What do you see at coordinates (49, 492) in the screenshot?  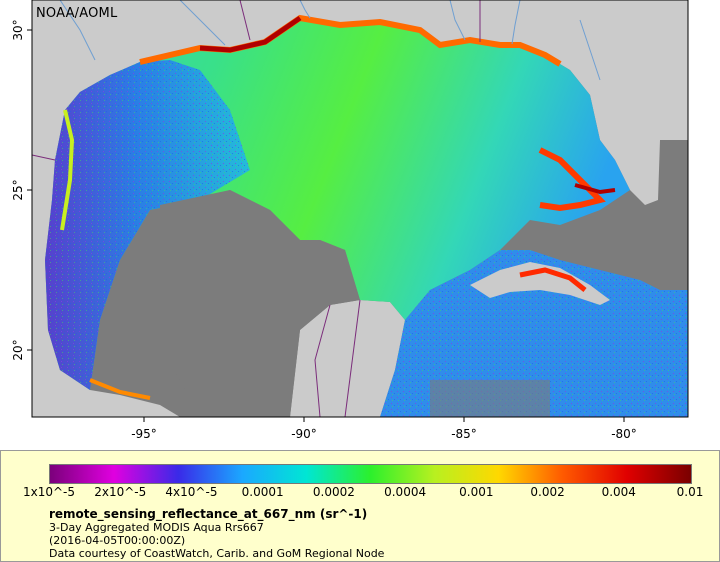 I see `colorbar-tick-label: 1x10^-5` at bounding box center [49, 492].